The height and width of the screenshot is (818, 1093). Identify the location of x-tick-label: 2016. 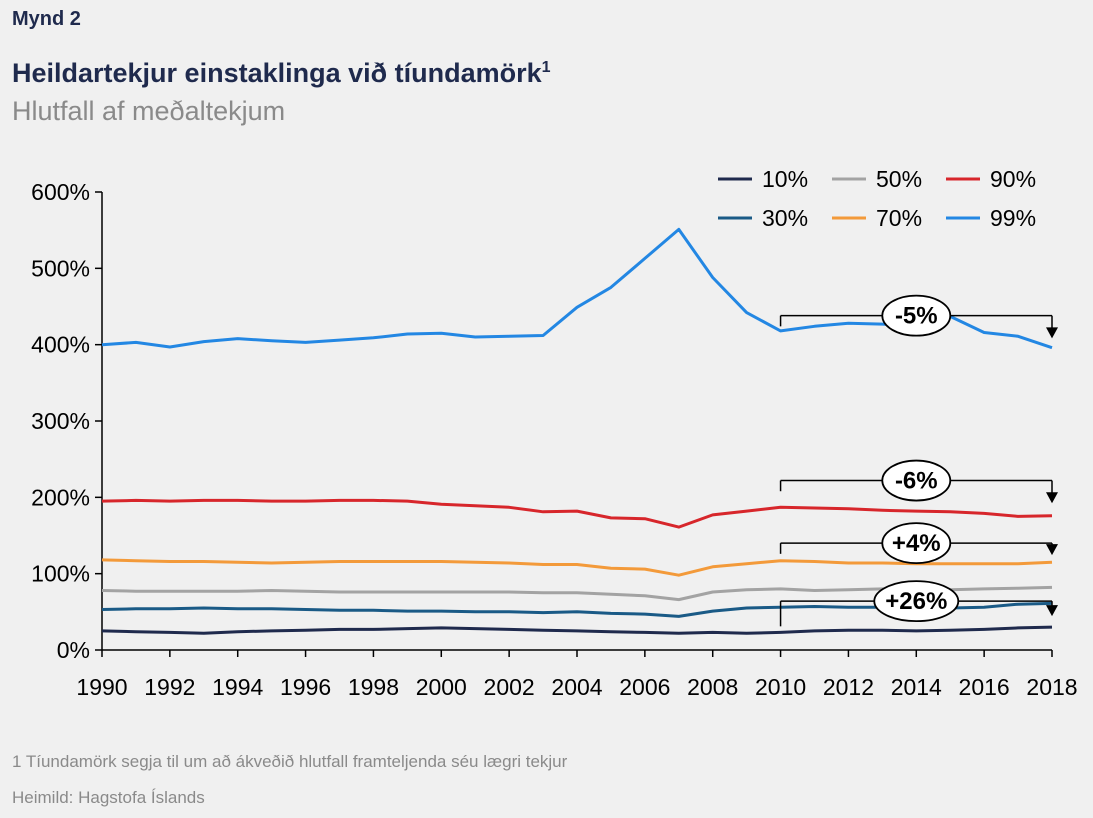
(984, 687).